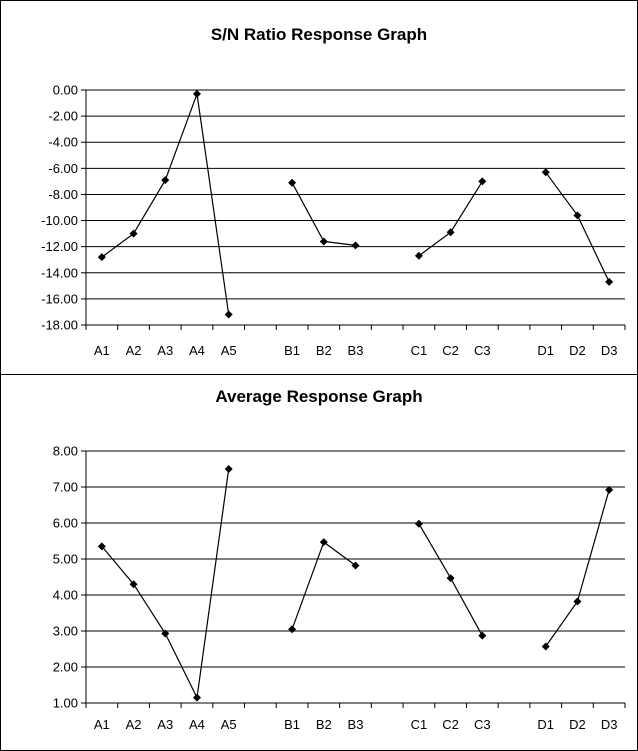 The height and width of the screenshot is (751, 638). Describe the element at coordinates (319, 34) in the screenshot. I see `chart-title: S/N Ratio Response Graph` at that location.